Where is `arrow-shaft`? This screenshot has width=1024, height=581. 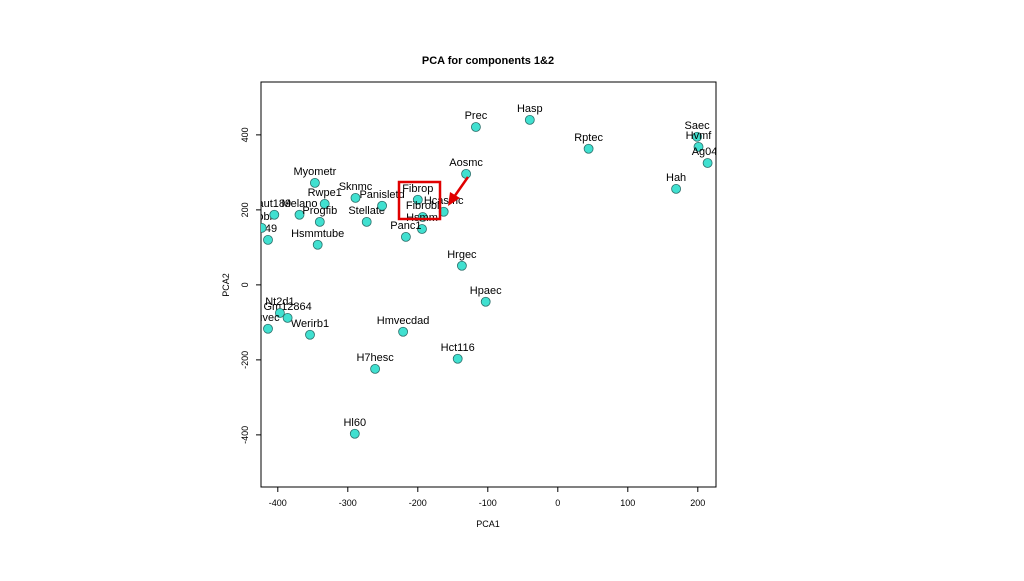
arrow-shaft is located at coordinates (461, 187).